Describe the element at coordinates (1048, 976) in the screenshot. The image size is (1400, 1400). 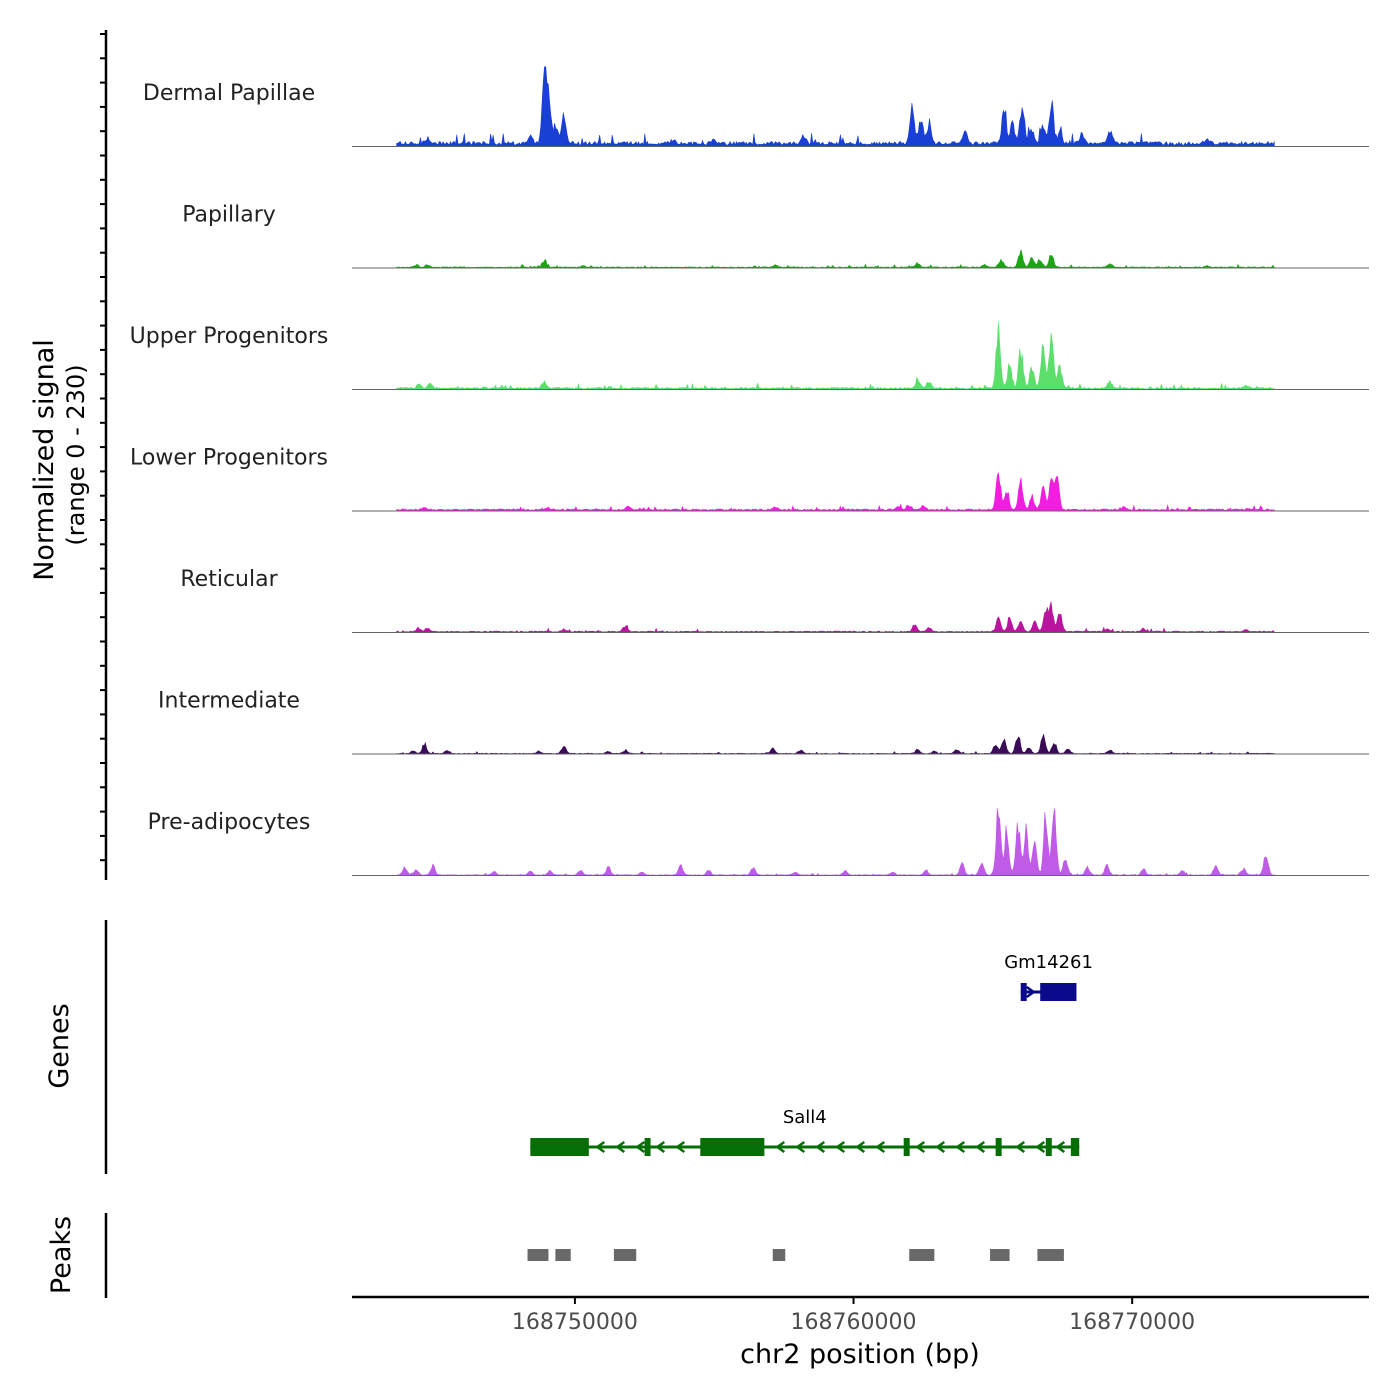
I see `gene-gm14261: Gm14261` at that location.